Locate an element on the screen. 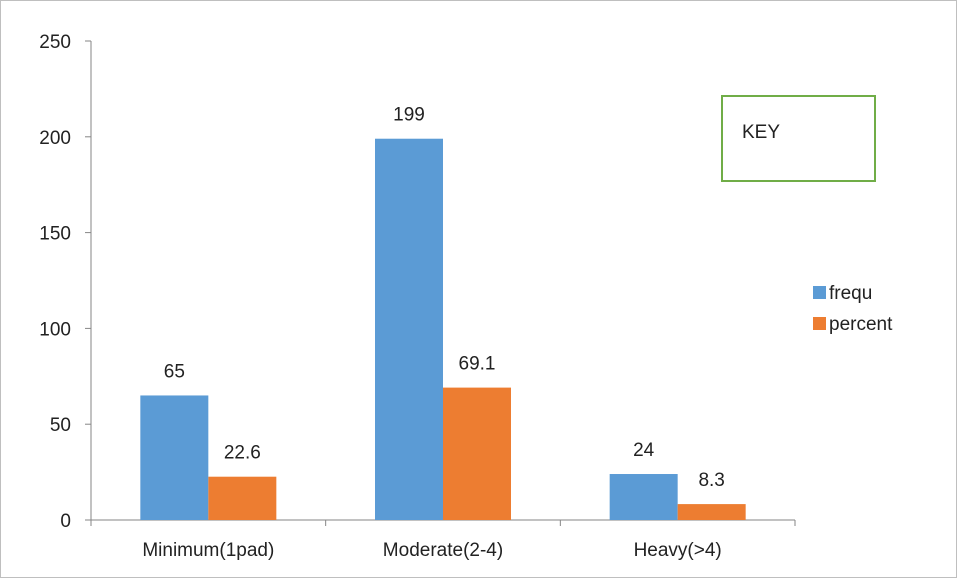  legend-swatch-frequ is located at coordinates (819, 292).